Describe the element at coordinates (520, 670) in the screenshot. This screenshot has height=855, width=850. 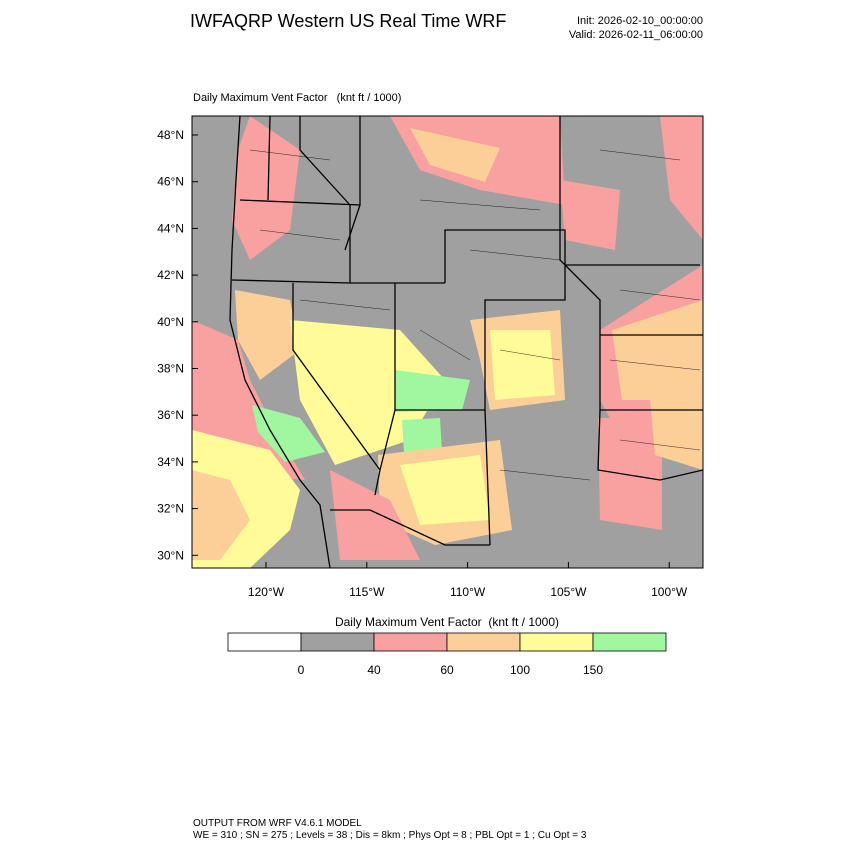
I see `colorbar-tick-label: 100` at that location.